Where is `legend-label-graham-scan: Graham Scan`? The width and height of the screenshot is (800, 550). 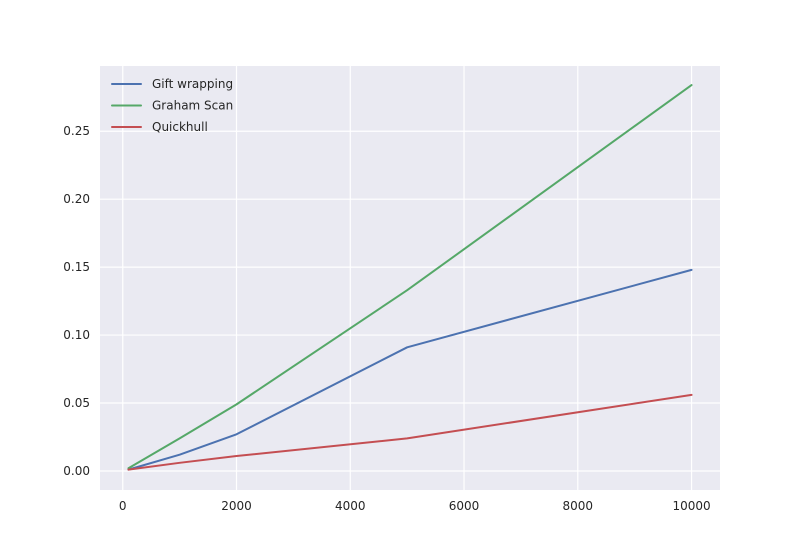
legend-label-graham-scan: Graham Scan is located at coordinates (192, 106).